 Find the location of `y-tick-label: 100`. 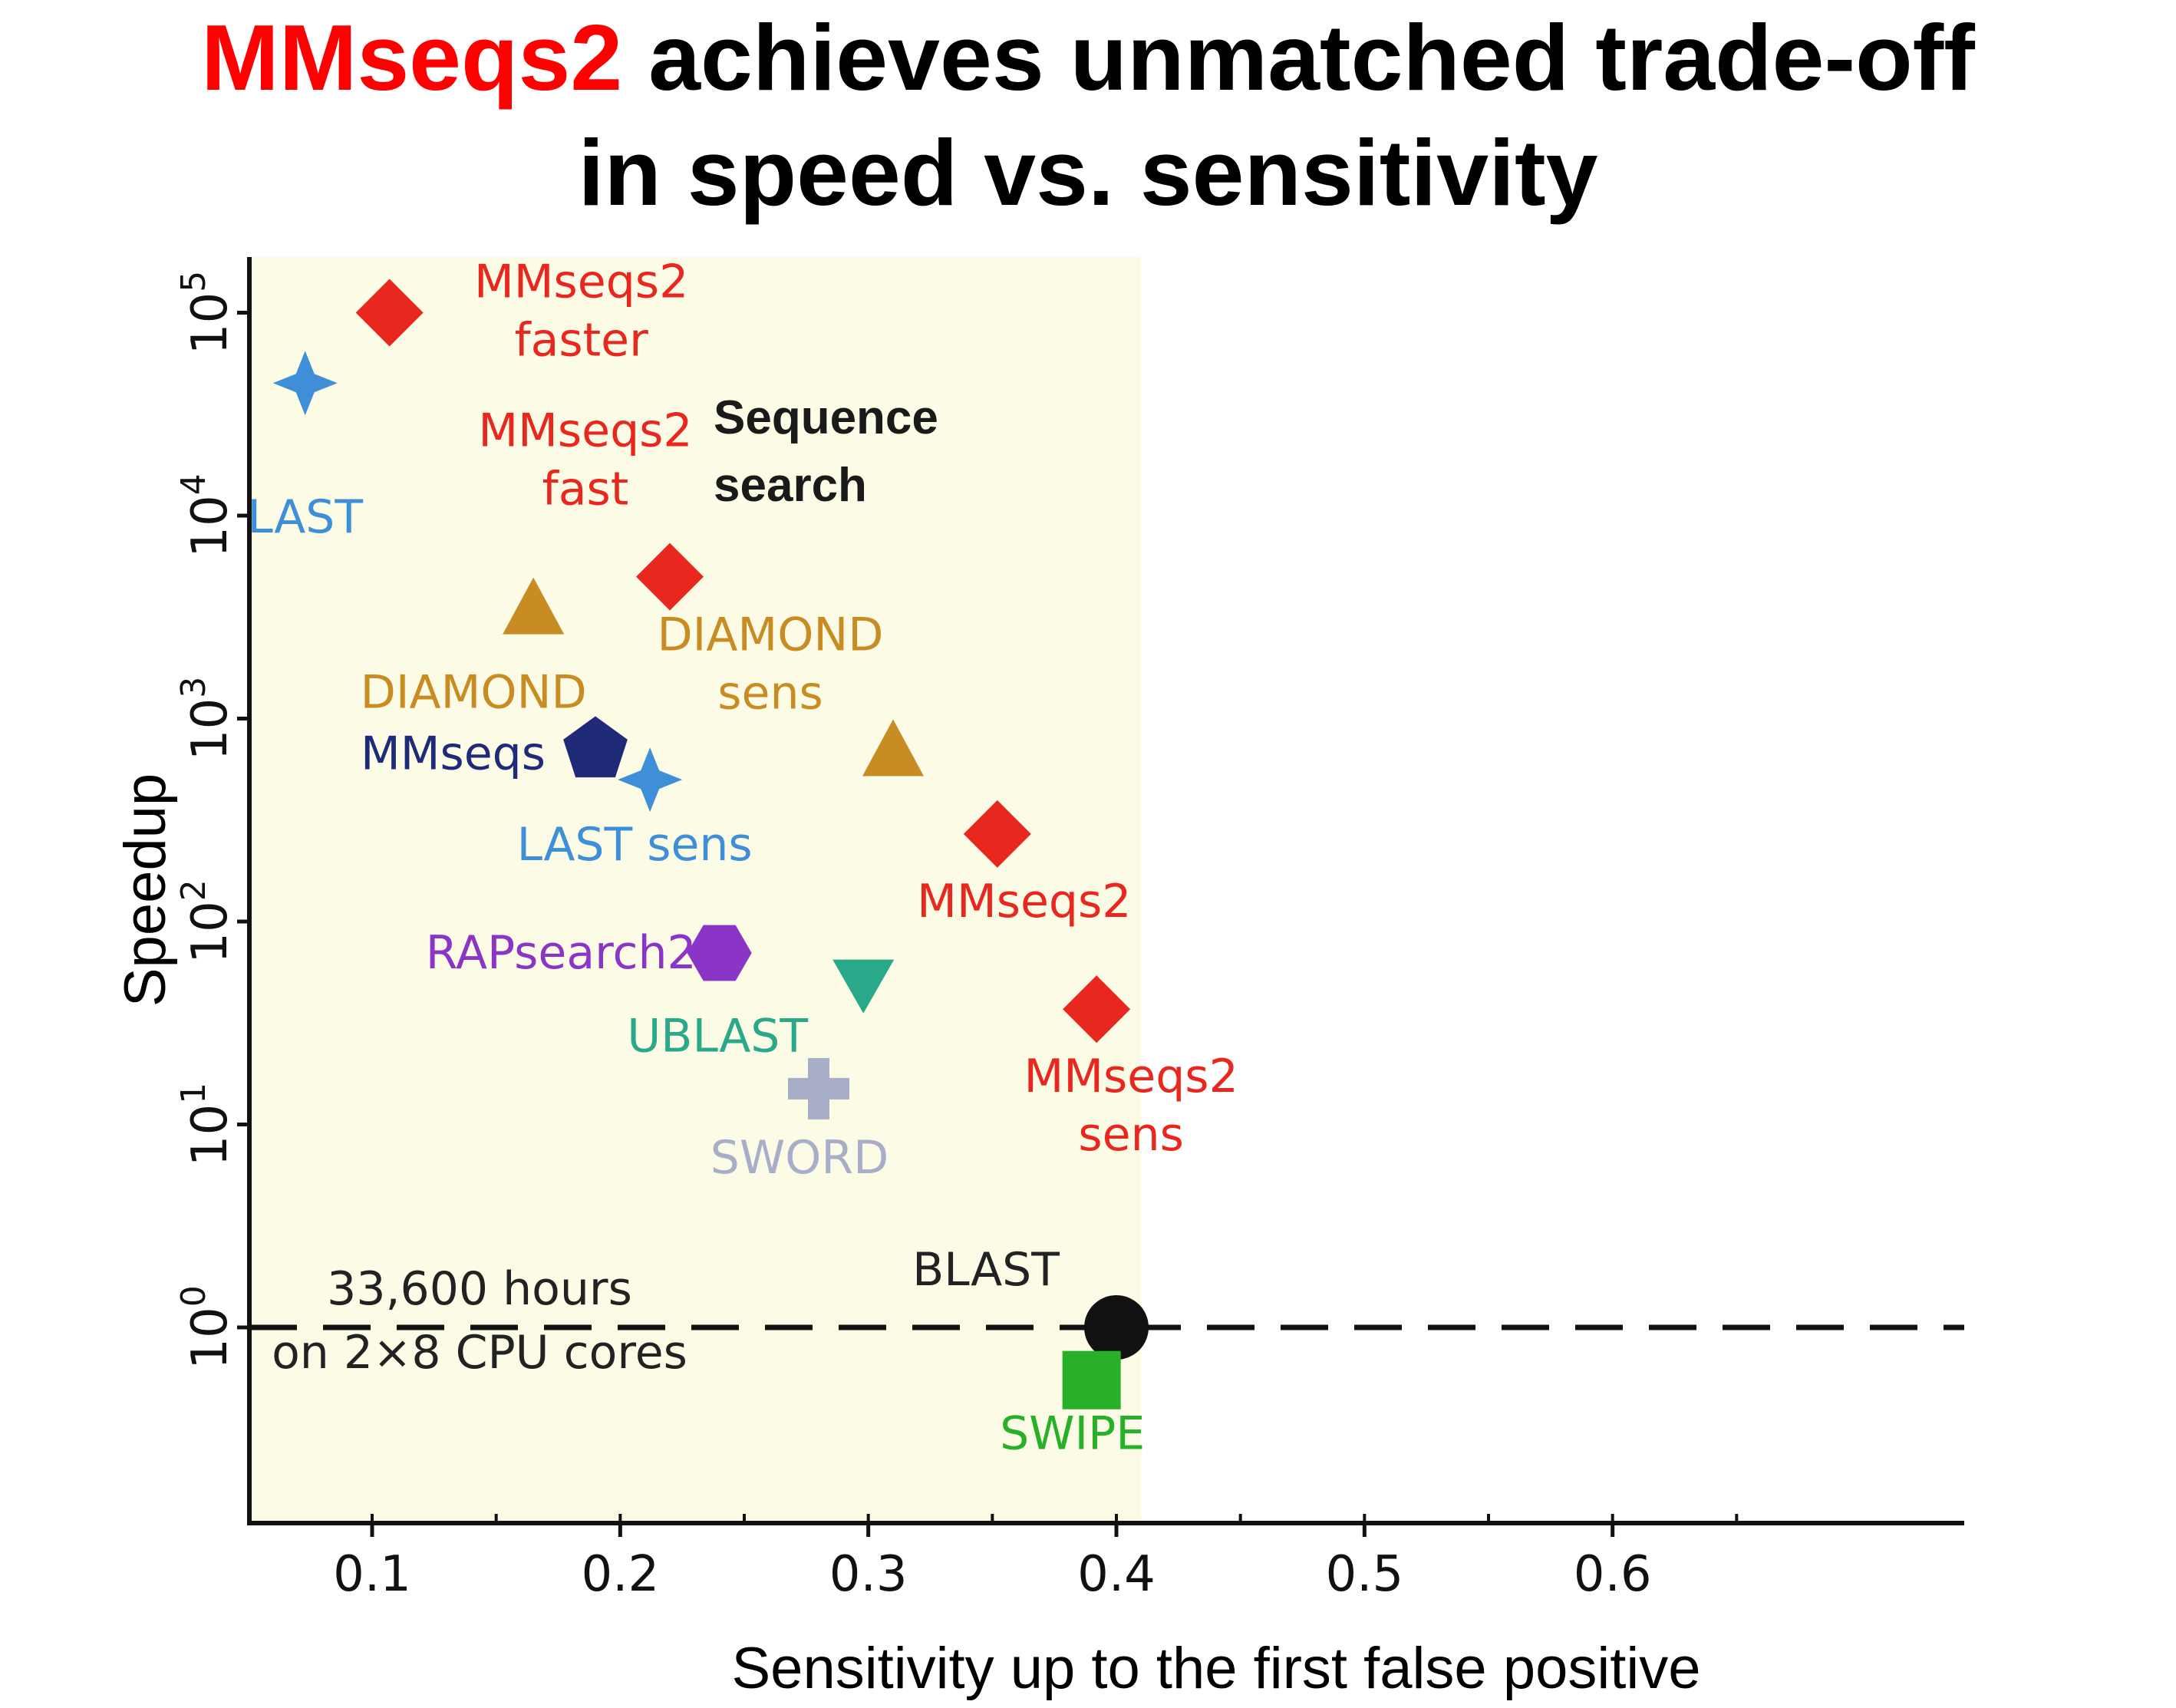

y-tick-label: 100 is located at coordinates (206, 1327).